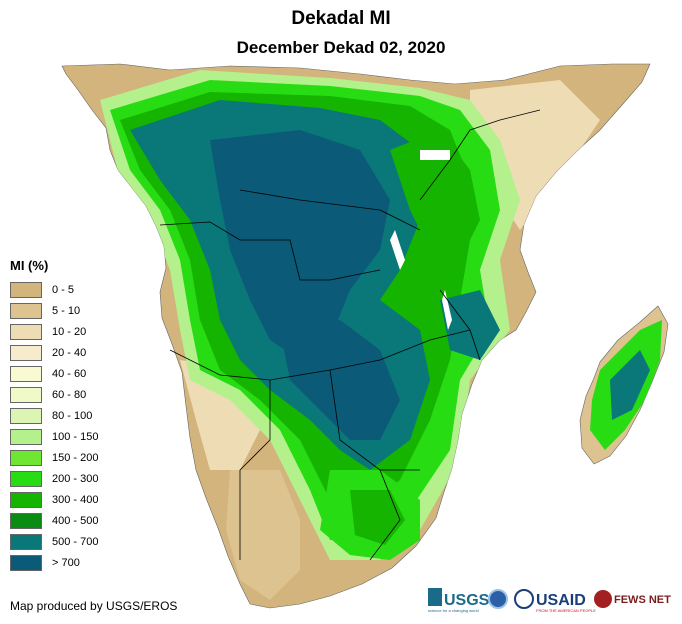 This screenshot has height=624, width=682. Describe the element at coordinates (69, 331) in the screenshot. I see `legend-label: 10 - 20` at that location.